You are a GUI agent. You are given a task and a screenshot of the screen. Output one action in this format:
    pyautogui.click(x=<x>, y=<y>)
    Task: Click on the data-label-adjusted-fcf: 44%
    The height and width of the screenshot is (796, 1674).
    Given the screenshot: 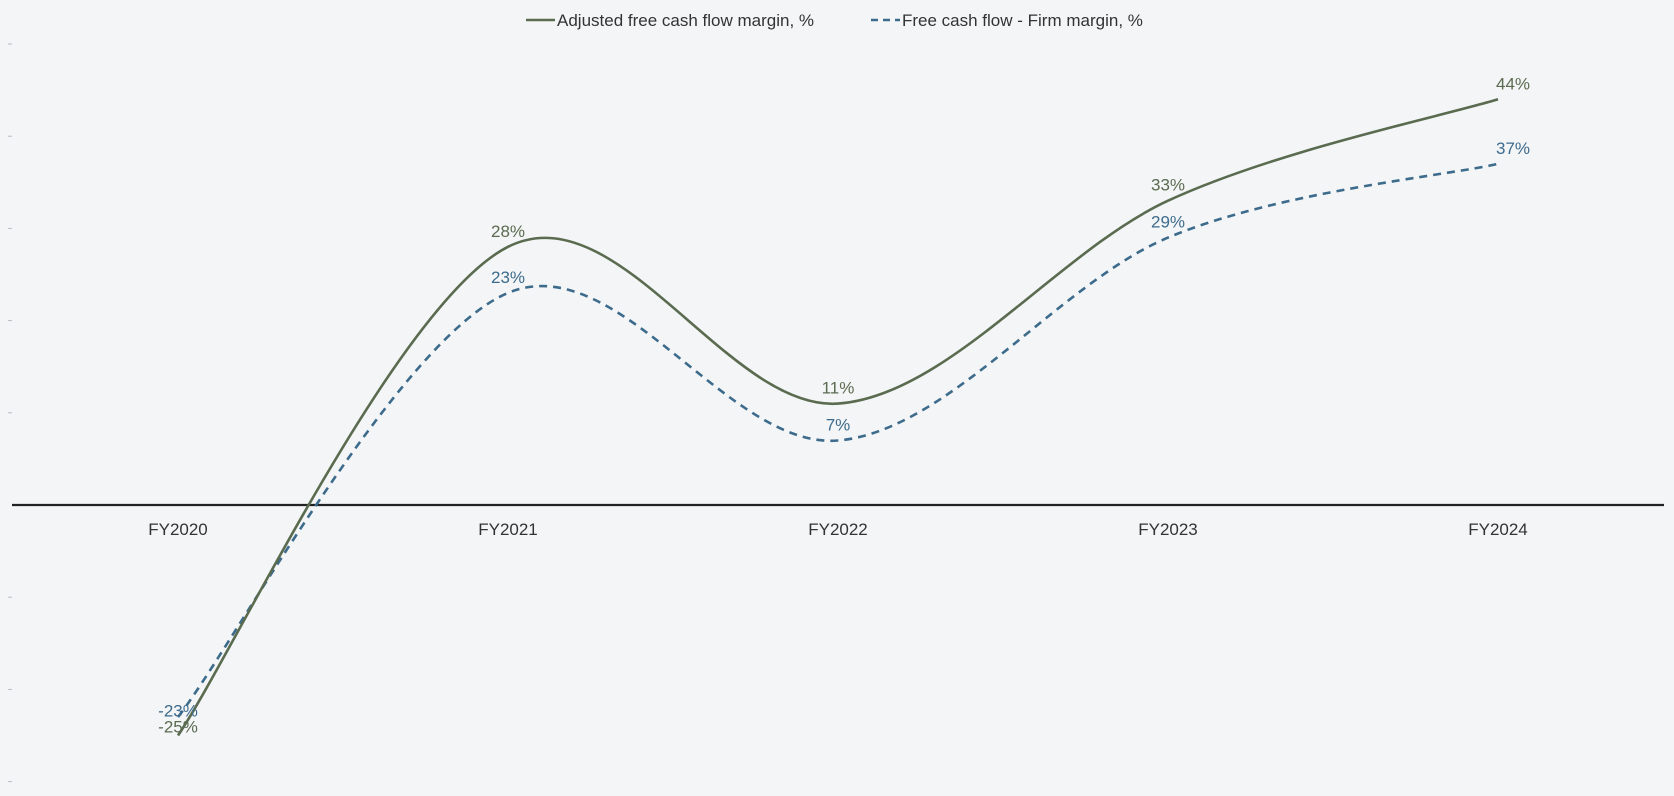 What is the action you would take?
    pyautogui.click(x=1513, y=83)
    